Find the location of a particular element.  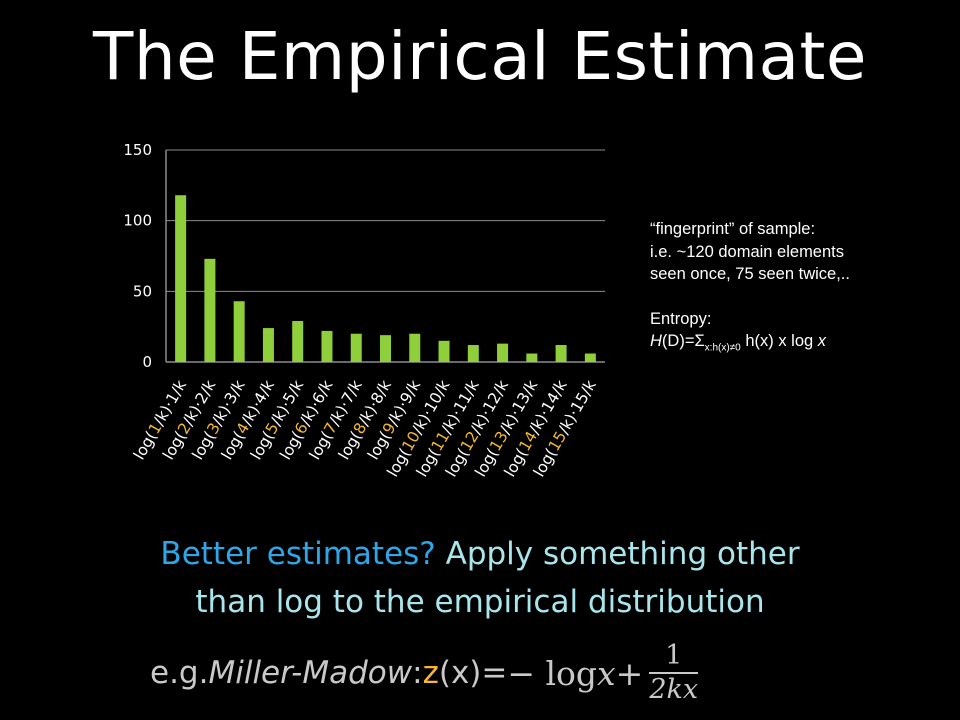

colon-text: : is located at coordinates (417, 673).